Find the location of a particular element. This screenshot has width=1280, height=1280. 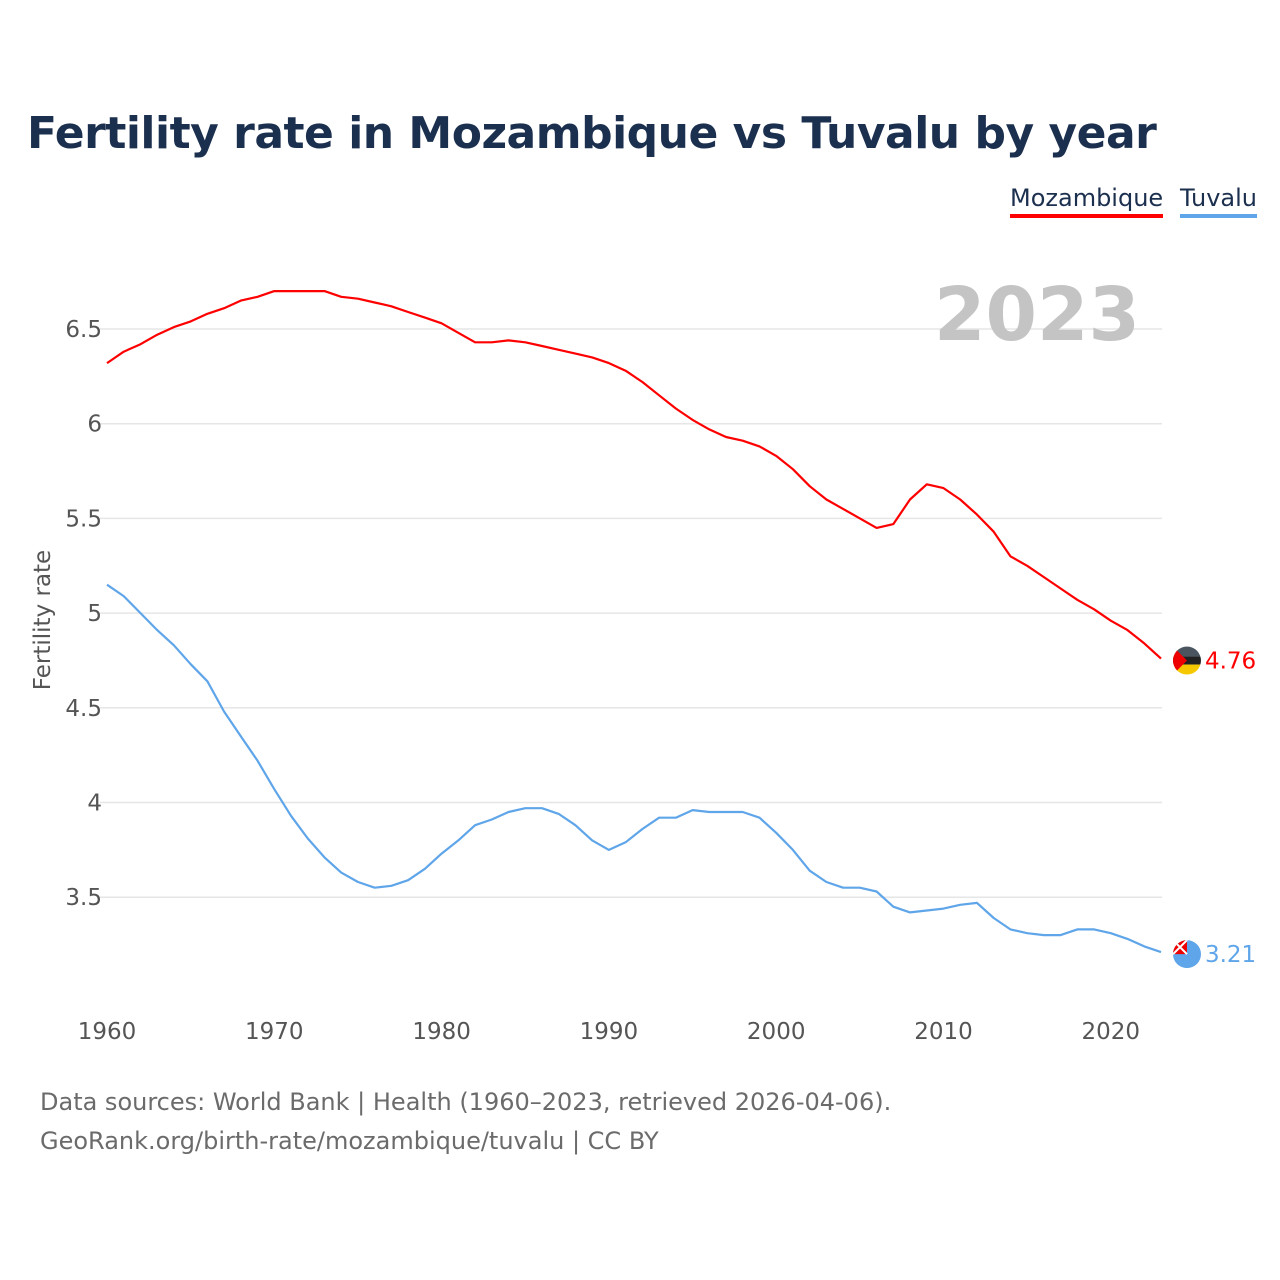

legend-tuvalu: Tuvalu is located at coordinates (1219, 201).